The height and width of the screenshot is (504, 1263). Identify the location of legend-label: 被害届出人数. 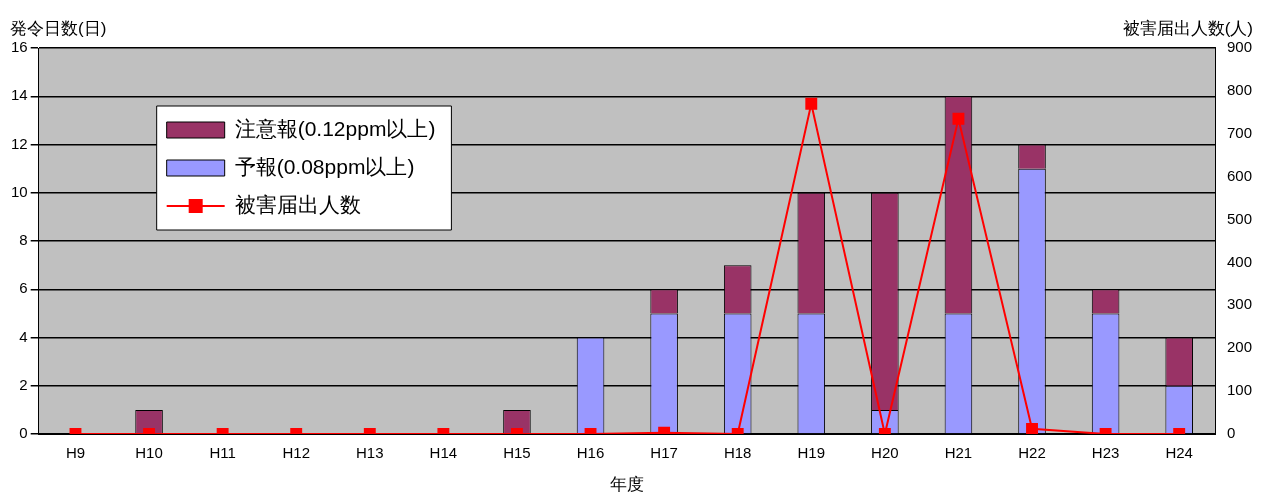
(297, 204).